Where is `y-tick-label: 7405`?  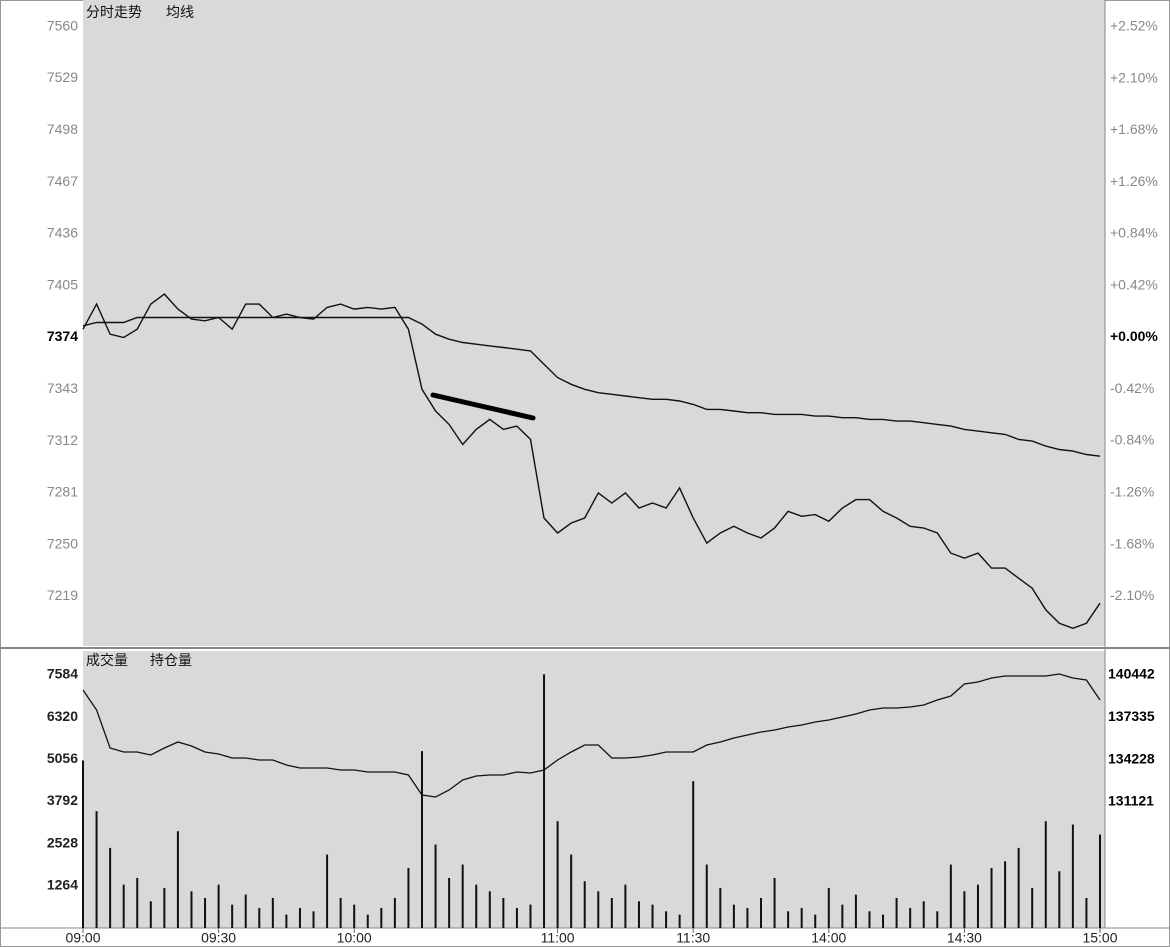 y-tick-label: 7405 is located at coordinates (62, 284).